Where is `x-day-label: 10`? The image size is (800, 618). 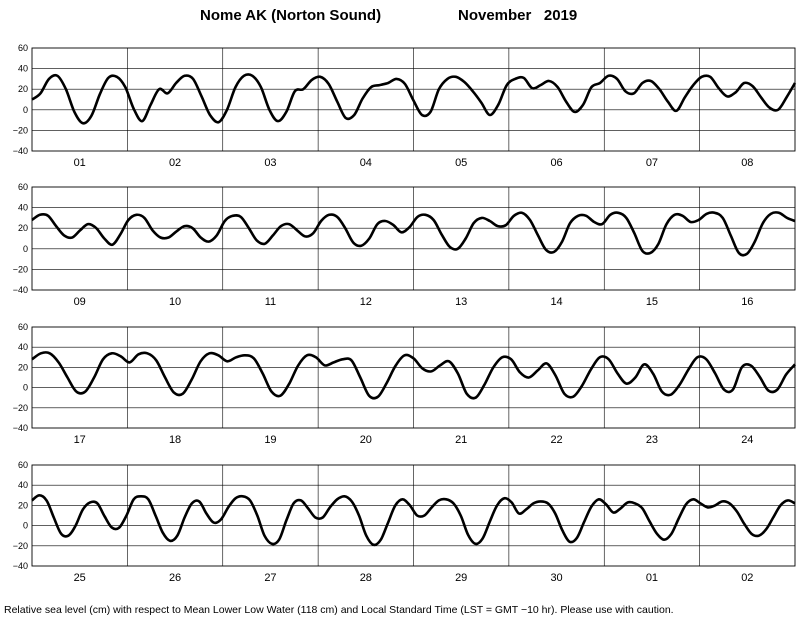 x-day-label: 10 is located at coordinates (175, 302).